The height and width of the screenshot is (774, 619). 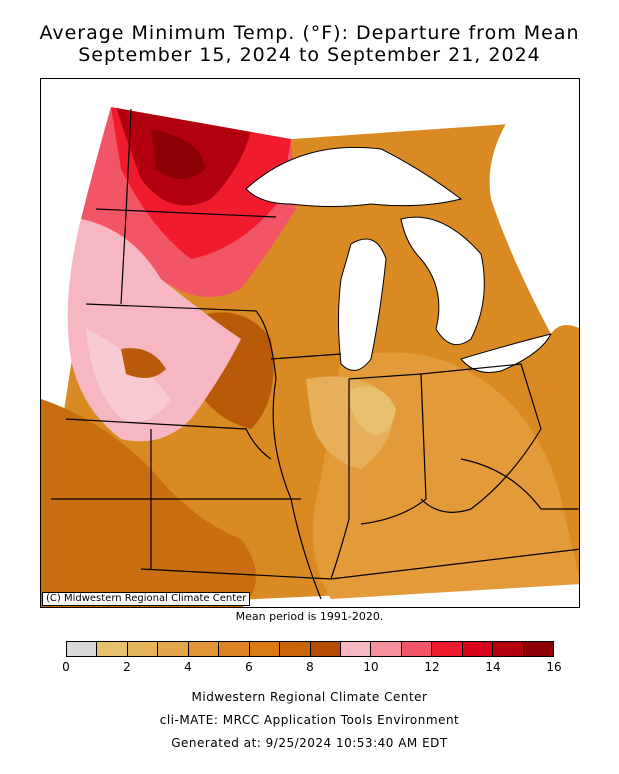 What do you see at coordinates (345, 109) in the screenshot?
I see `outside-north-canada` at bounding box center [345, 109].